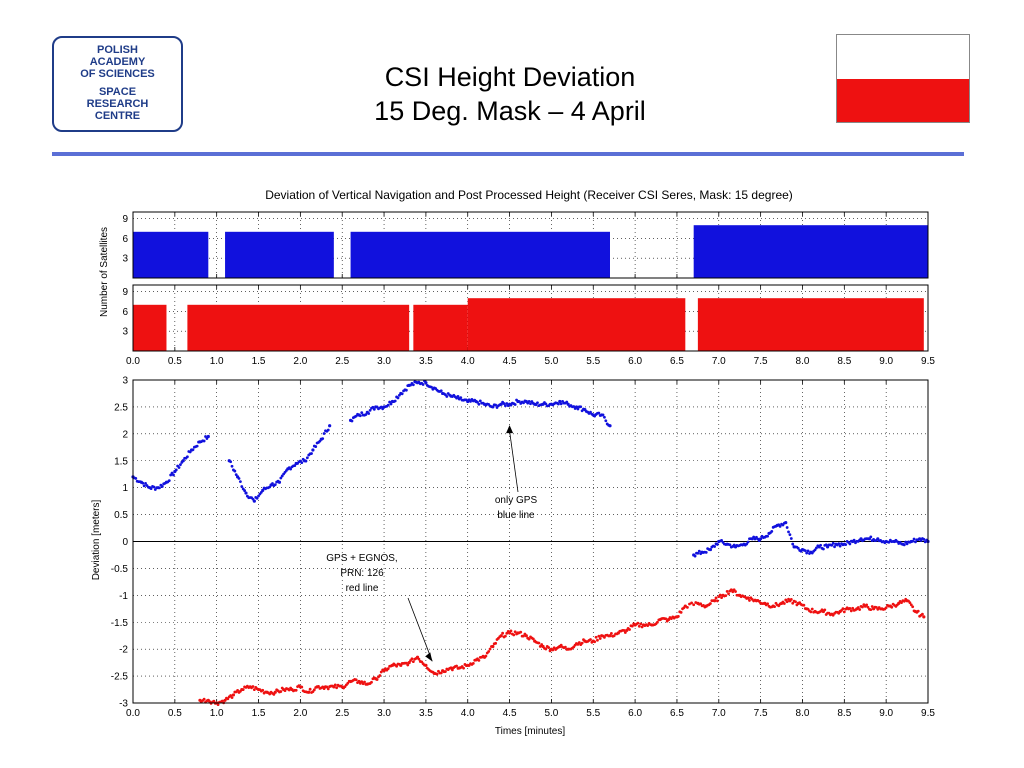 This screenshot has height=768, width=1024. What do you see at coordinates (576, 324) in the screenshot?
I see `egnos-satellites-bar` at bounding box center [576, 324].